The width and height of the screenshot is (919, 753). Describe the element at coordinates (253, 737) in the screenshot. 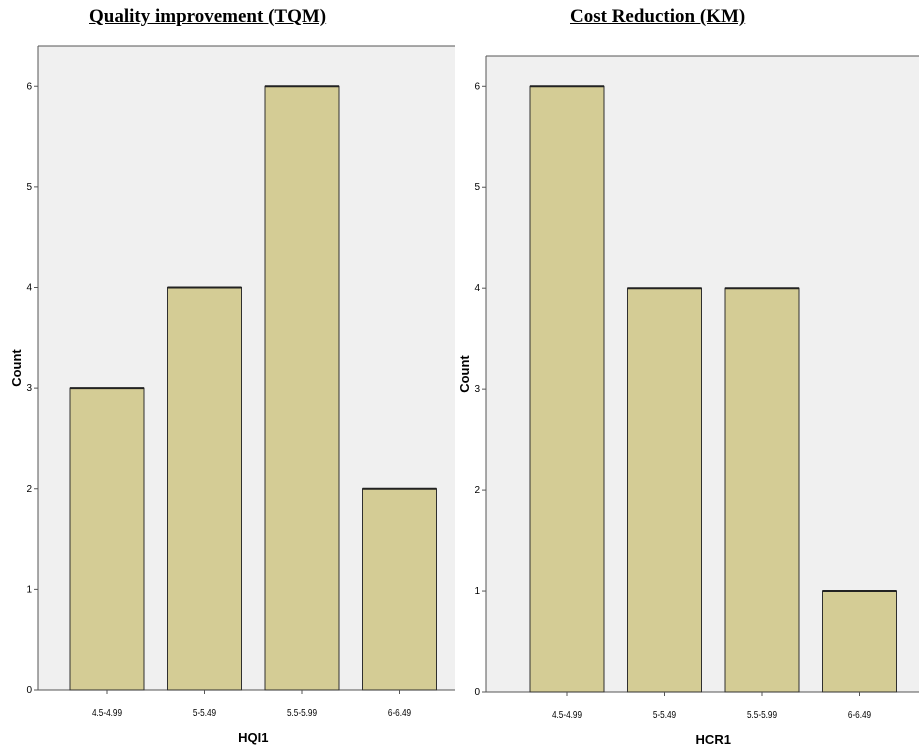

I see `x-axis-label: HQI1` at that location.